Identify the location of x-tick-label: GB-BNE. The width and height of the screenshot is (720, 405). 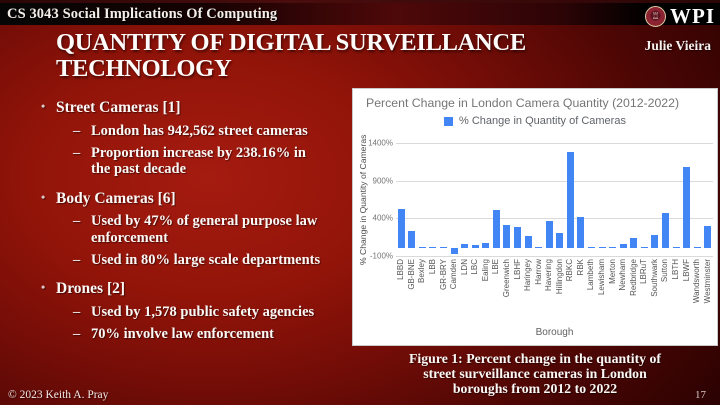
(411, 274).